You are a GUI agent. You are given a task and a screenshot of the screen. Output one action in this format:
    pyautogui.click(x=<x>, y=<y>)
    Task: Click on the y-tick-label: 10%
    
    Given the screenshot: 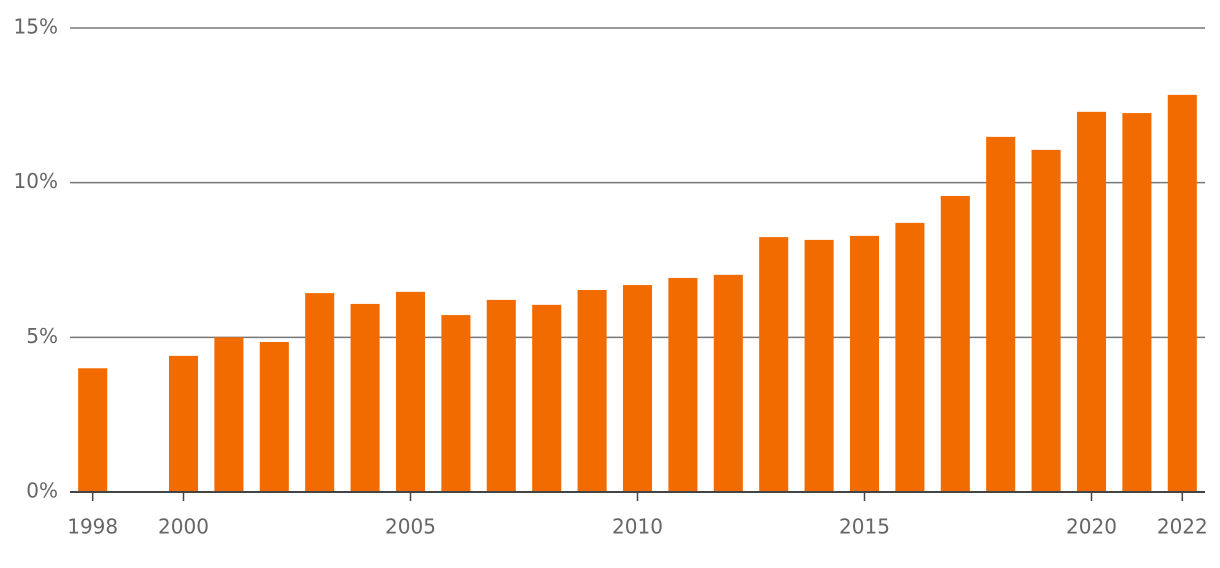 What is the action you would take?
    pyautogui.click(x=36, y=181)
    